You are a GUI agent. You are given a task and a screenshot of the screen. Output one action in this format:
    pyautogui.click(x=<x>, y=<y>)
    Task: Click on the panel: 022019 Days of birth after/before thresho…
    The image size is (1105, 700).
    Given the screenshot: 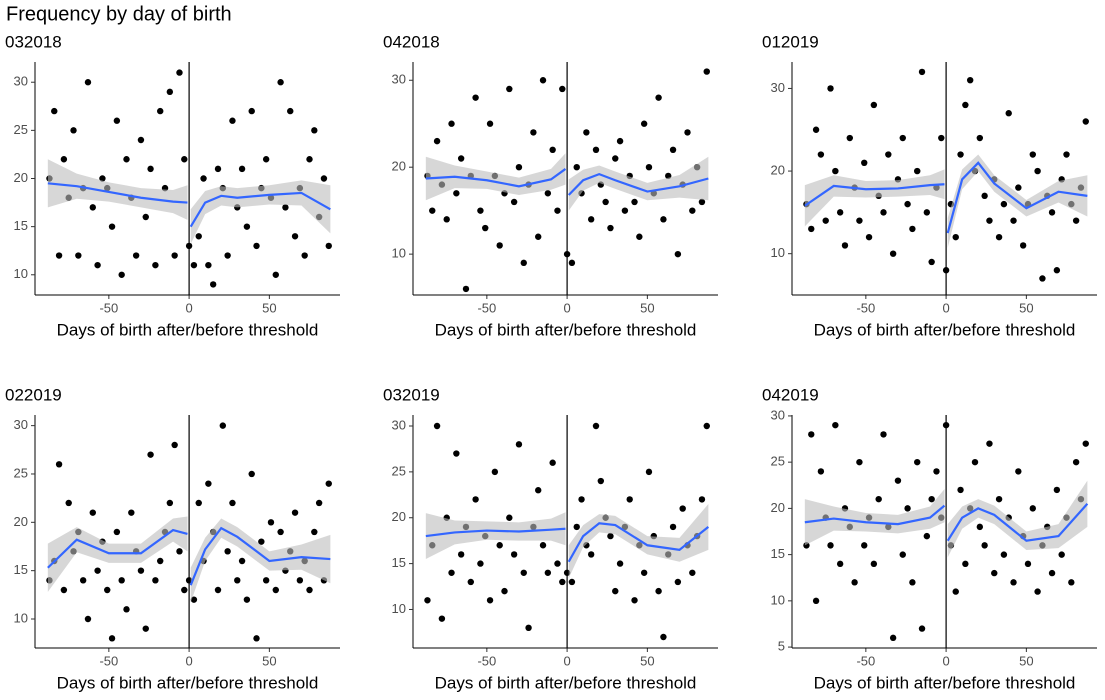 What is the action you would take?
    pyautogui.click(x=172, y=538)
    